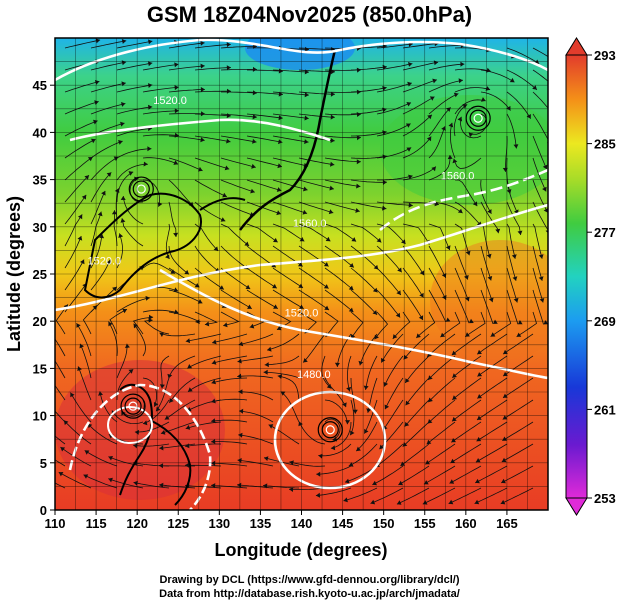 This screenshot has width=619, height=605. Describe the element at coordinates (300, 550) in the screenshot. I see `x-axis-title: Longitude (degrees)` at that location.